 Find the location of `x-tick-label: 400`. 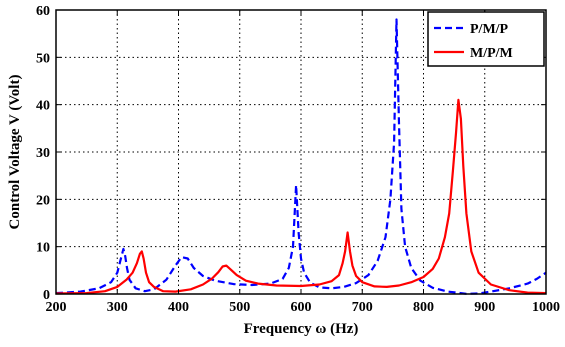

x-tick-label: 400 is located at coordinates (178, 307).